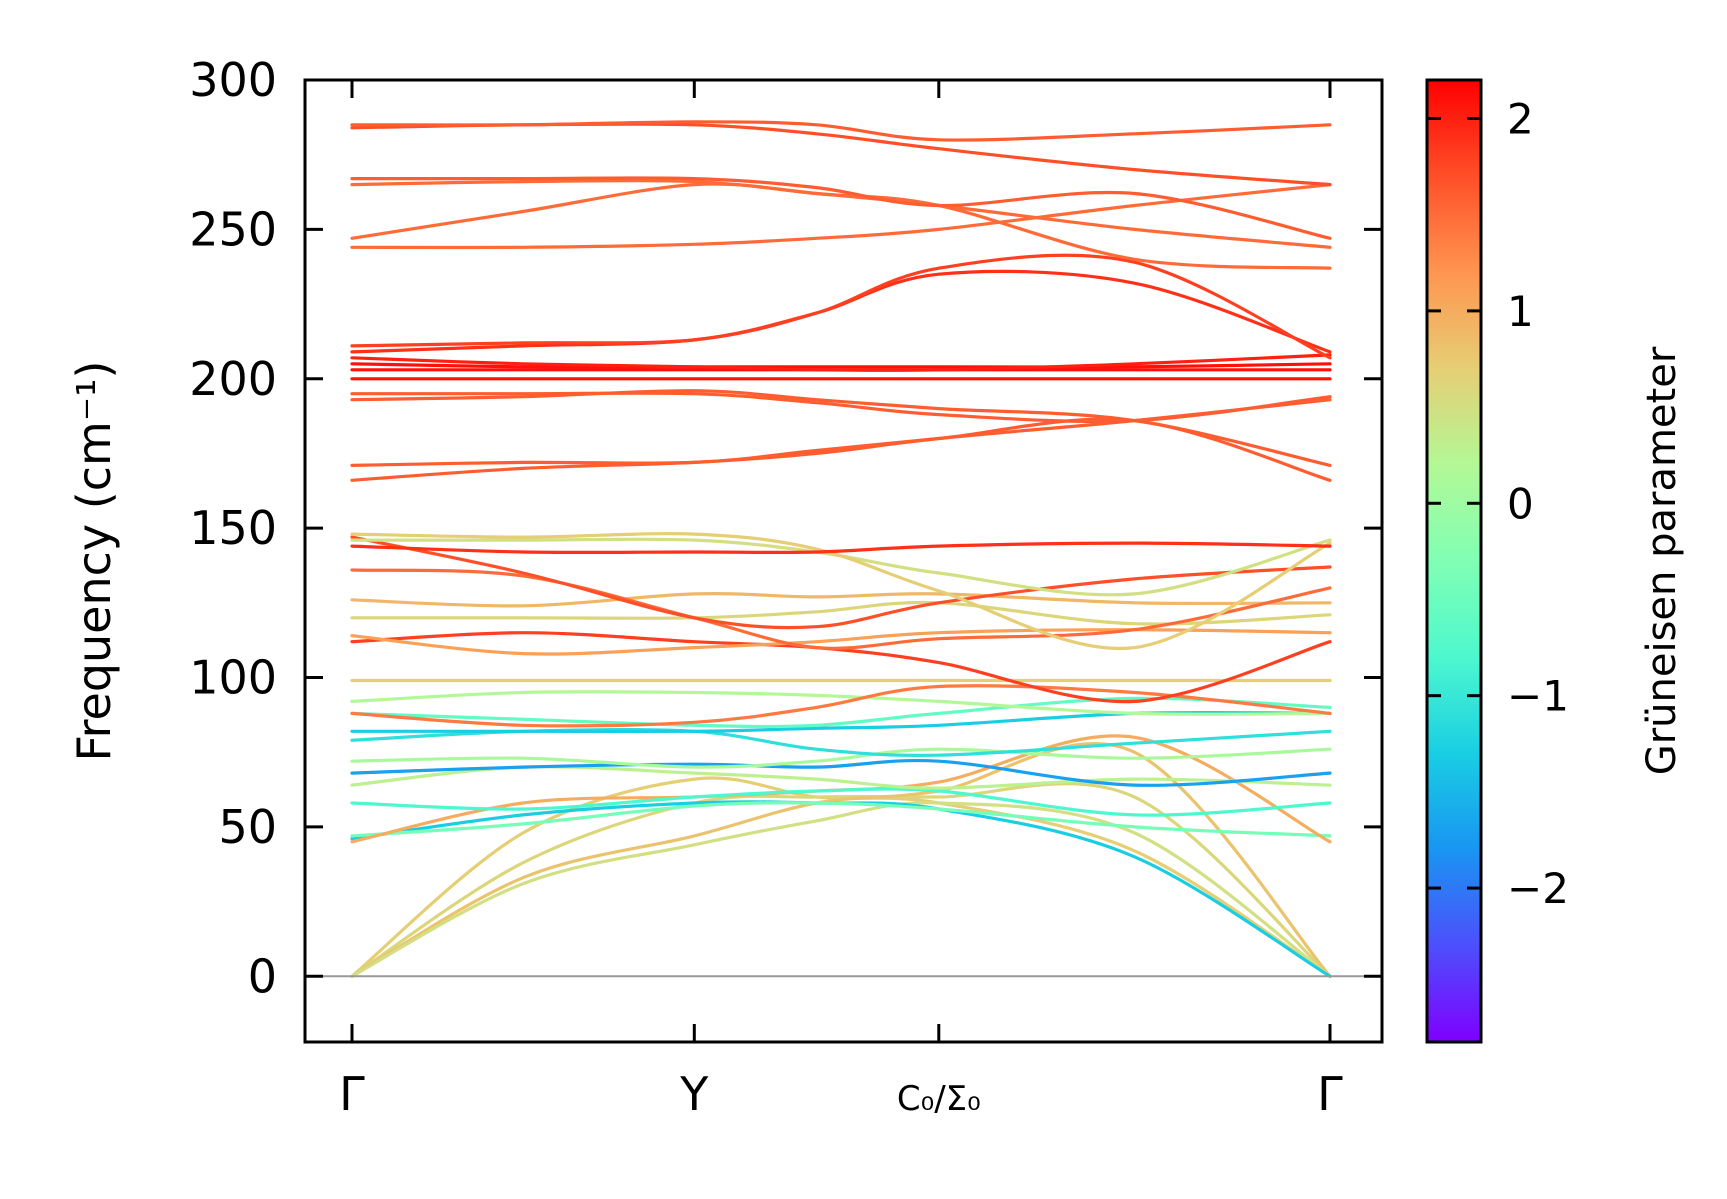  What do you see at coordinates (841, 131) in the screenshot?
I see `band-o38` at bounding box center [841, 131].